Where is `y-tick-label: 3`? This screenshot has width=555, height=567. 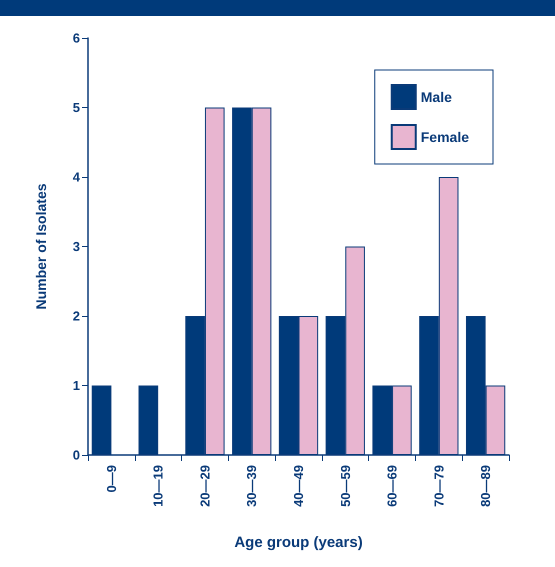 y-tick-label: 3 is located at coordinates (76, 246).